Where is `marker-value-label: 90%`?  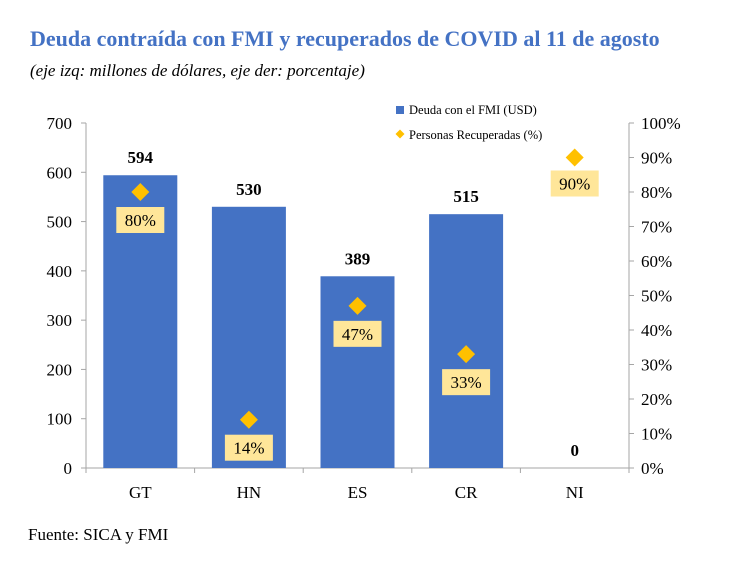
marker-value-label: 90% is located at coordinates (574, 184).